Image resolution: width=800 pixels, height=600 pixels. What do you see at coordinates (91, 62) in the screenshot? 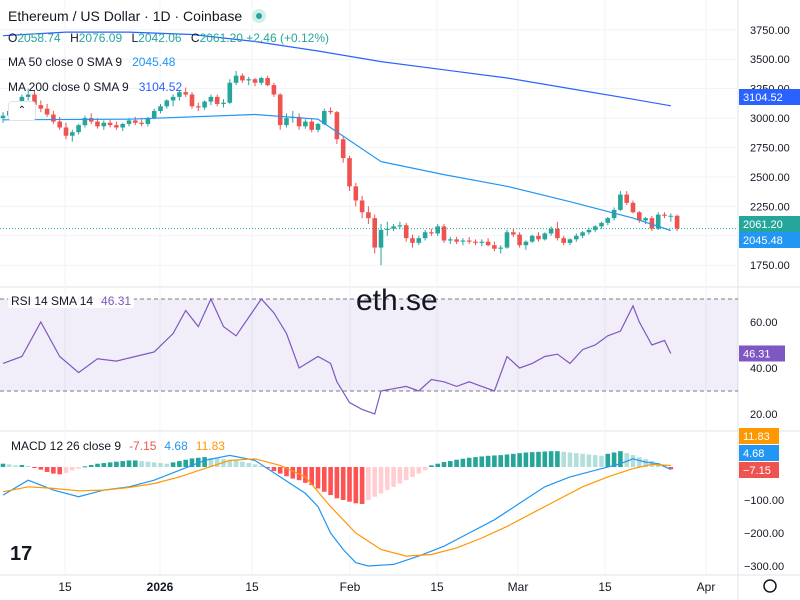
I see `ma50-legend: MA 50 close 0 SMA 9 2045.48` at bounding box center [91, 62].